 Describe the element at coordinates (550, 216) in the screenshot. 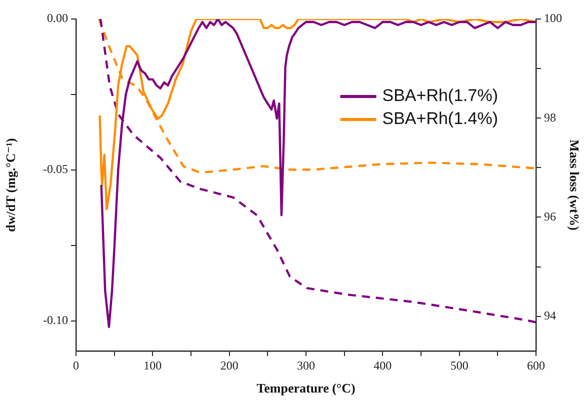

I see `y2-tick-label: 96` at that location.